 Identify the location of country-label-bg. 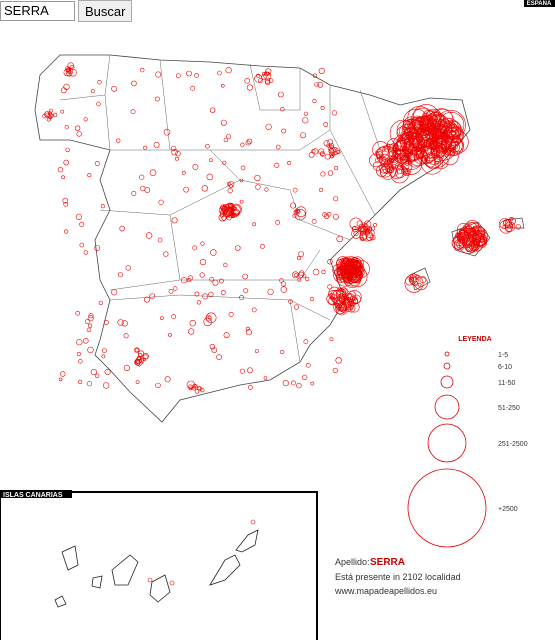
(539, 3).